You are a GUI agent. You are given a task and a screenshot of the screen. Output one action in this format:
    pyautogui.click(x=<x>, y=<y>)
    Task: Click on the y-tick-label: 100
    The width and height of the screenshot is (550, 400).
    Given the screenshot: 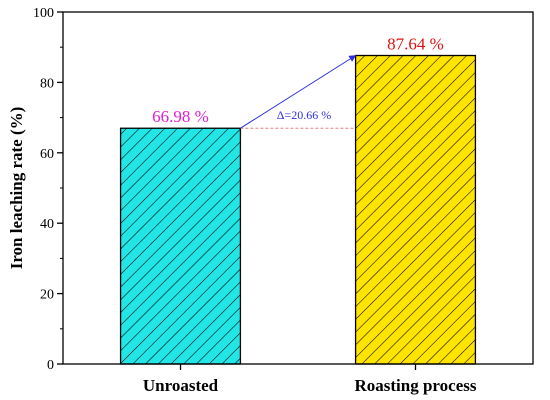 What is the action you would take?
    pyautogui.click(x=43, y=13)
    